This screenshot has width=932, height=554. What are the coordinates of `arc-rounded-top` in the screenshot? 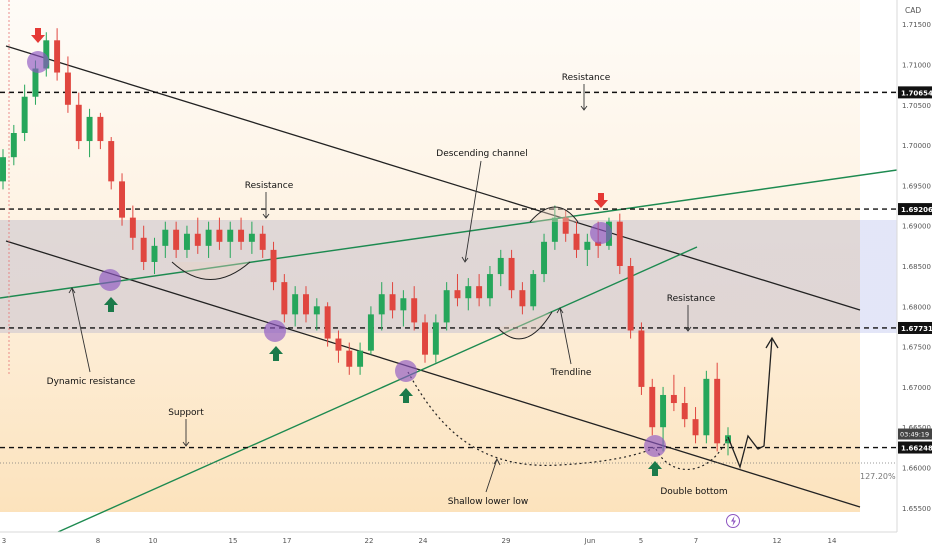 It's located at (554, 214).